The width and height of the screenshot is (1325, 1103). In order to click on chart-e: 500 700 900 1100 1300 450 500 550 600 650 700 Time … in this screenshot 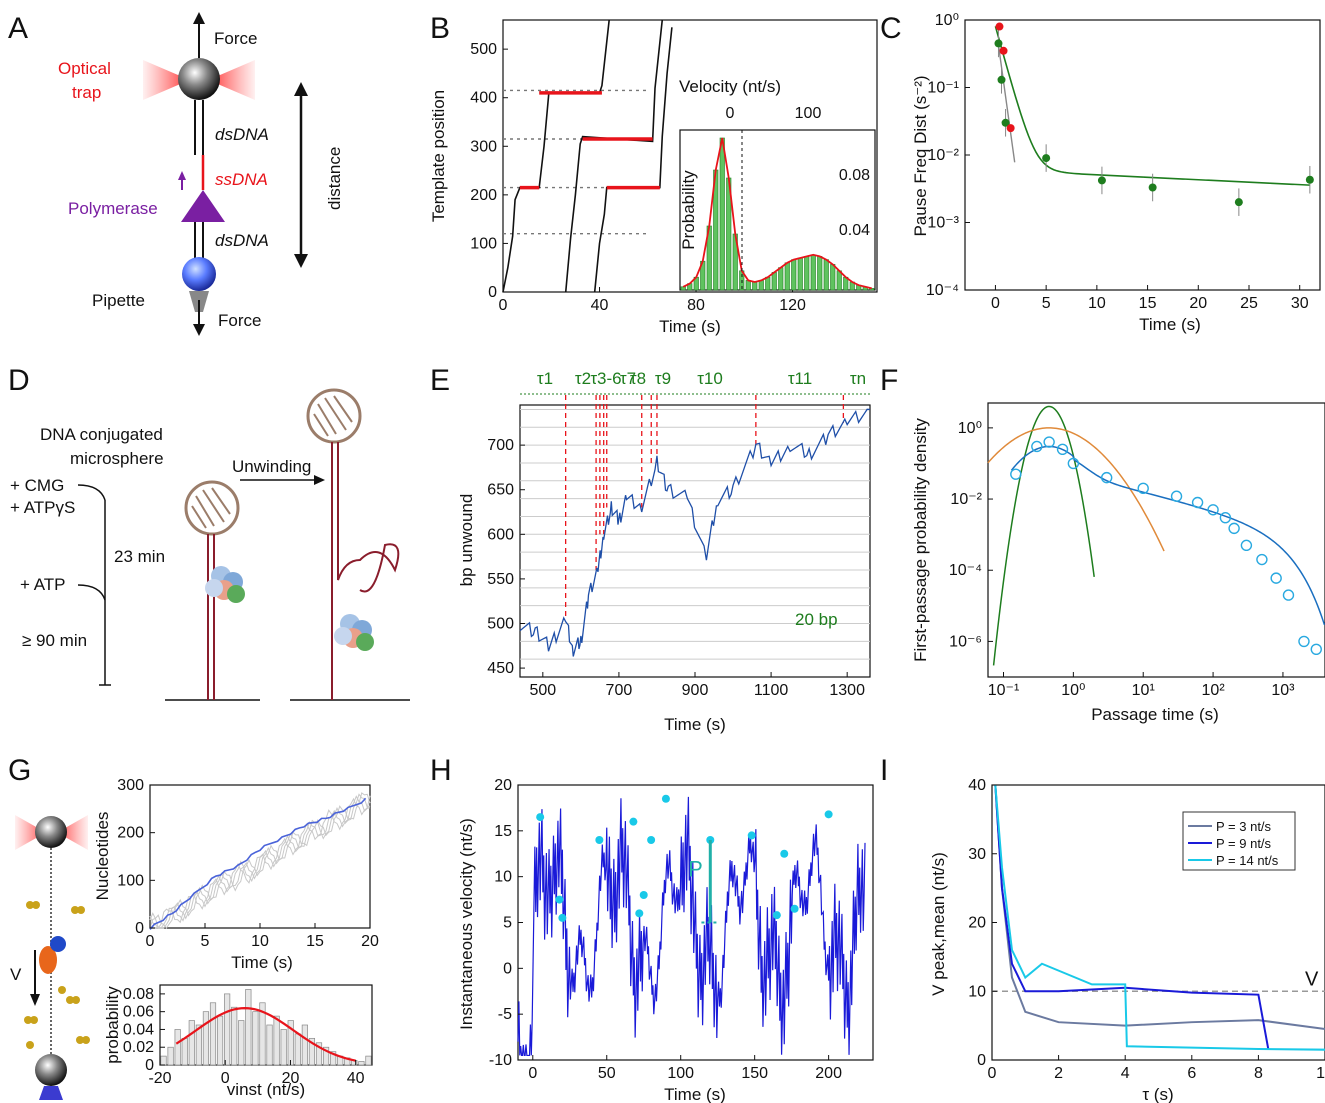, I will do `click(664, 551)`.